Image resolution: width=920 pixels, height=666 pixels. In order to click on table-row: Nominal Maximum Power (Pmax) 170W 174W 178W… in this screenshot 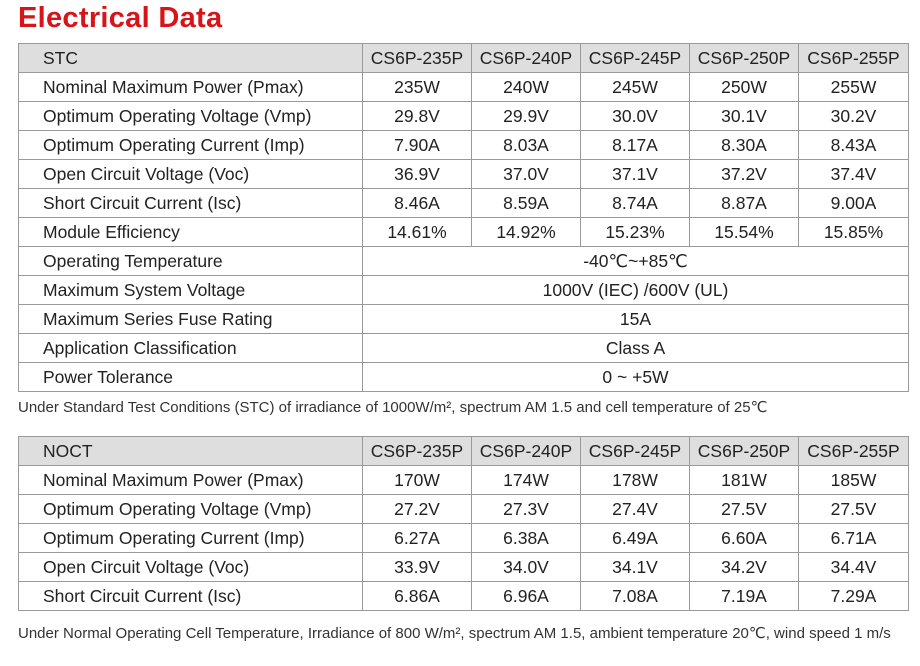, I will do `click(463, 480)`.